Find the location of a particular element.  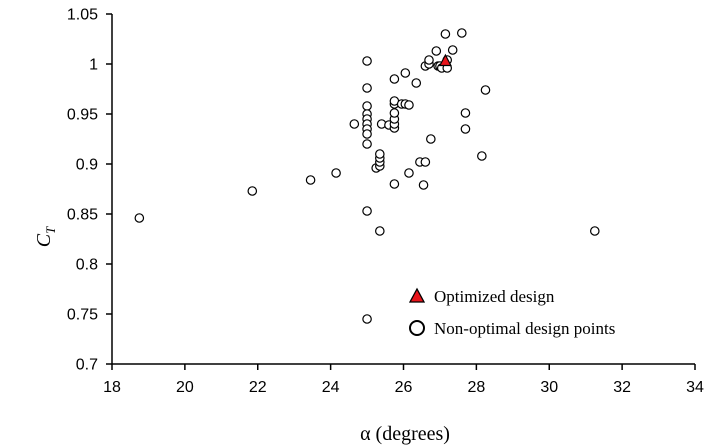

optimized-point is located at coordinates (445, 60).